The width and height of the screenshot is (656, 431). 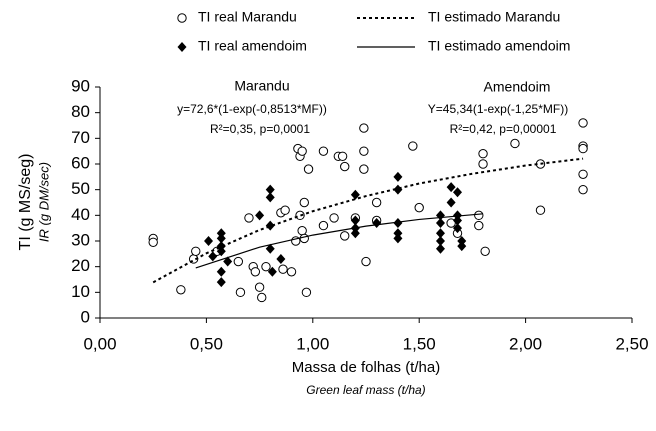 What do you see at coordinates (80, 85) in the screenshot?
I see `y-tick-label: 90` at bounding box center [80, 85].